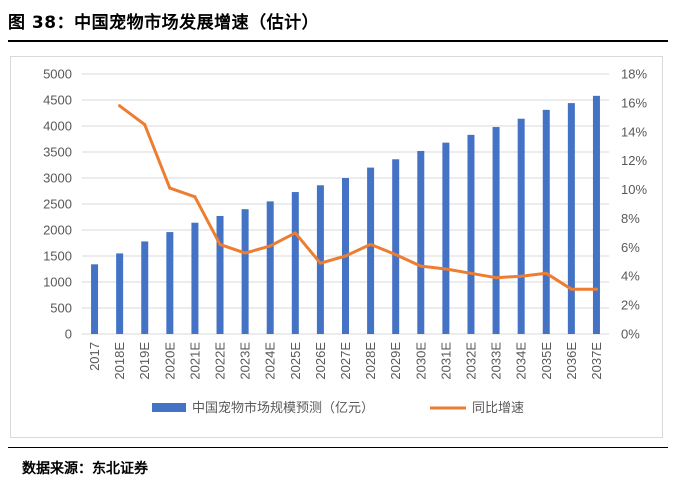 The width and height of the screenshot is (678, 483). I want to click on x-tick-label: 2028E, so click(370, 361).